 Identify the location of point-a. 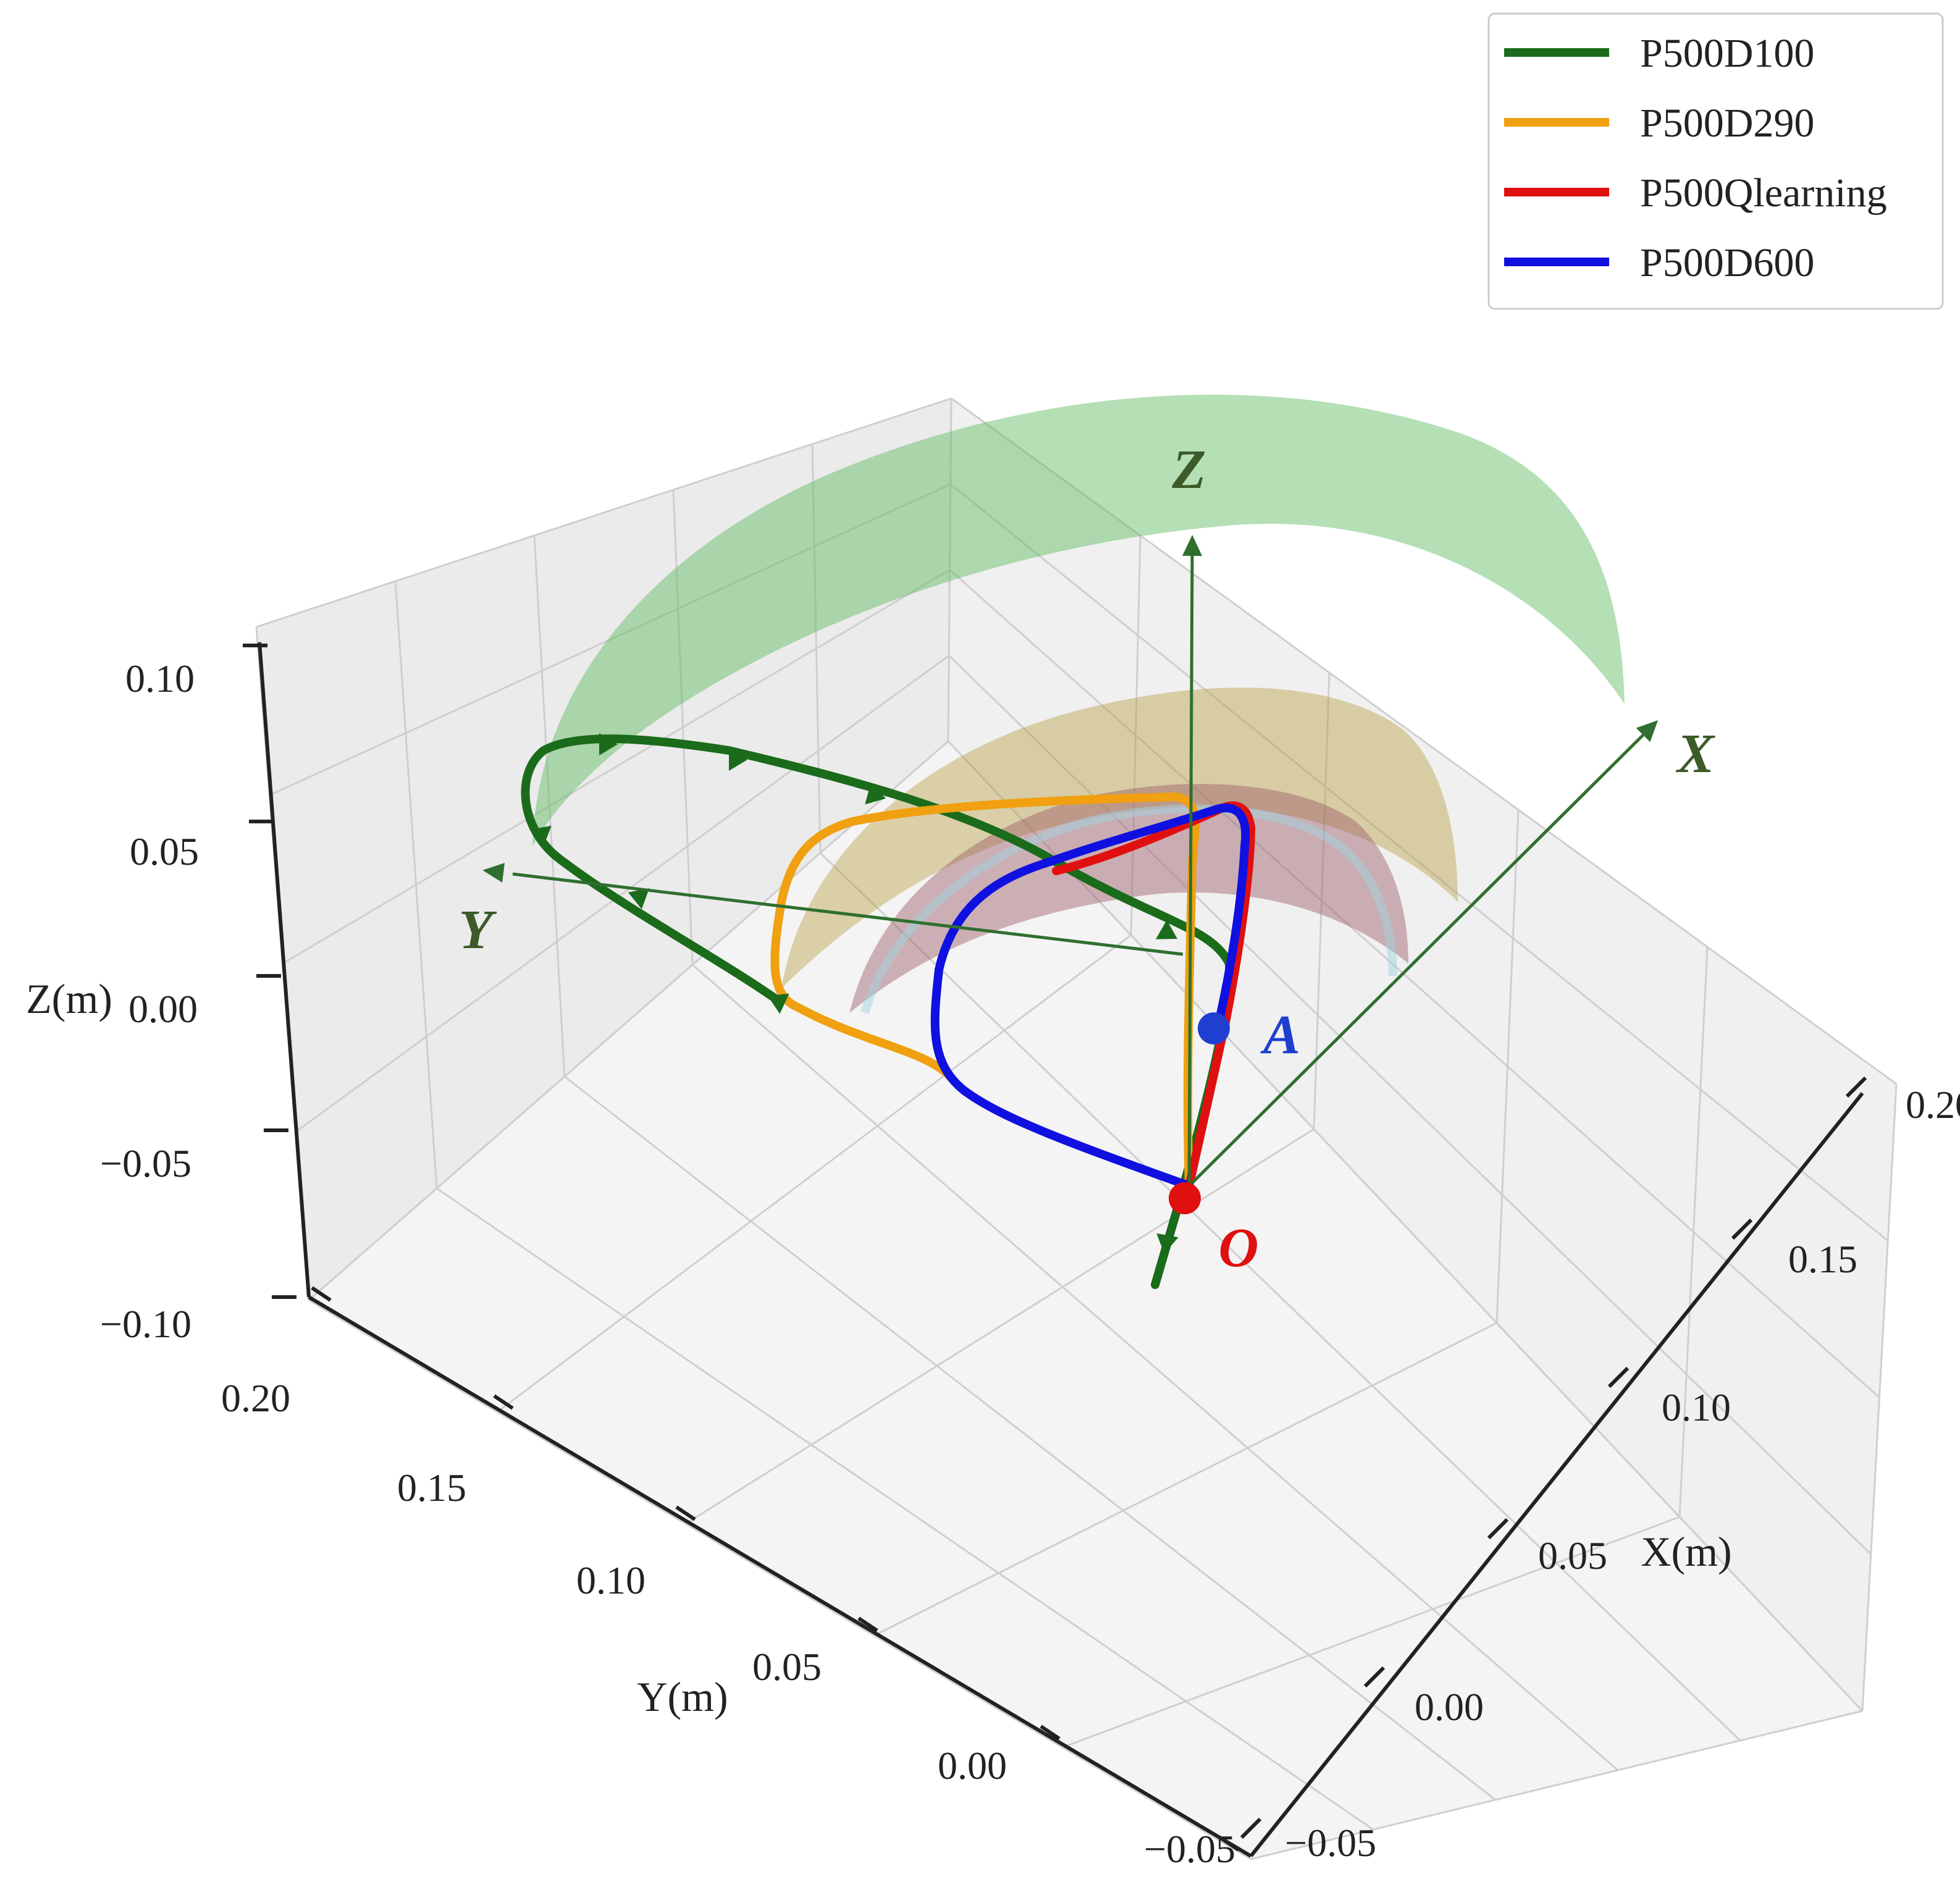
(1214, 1028).